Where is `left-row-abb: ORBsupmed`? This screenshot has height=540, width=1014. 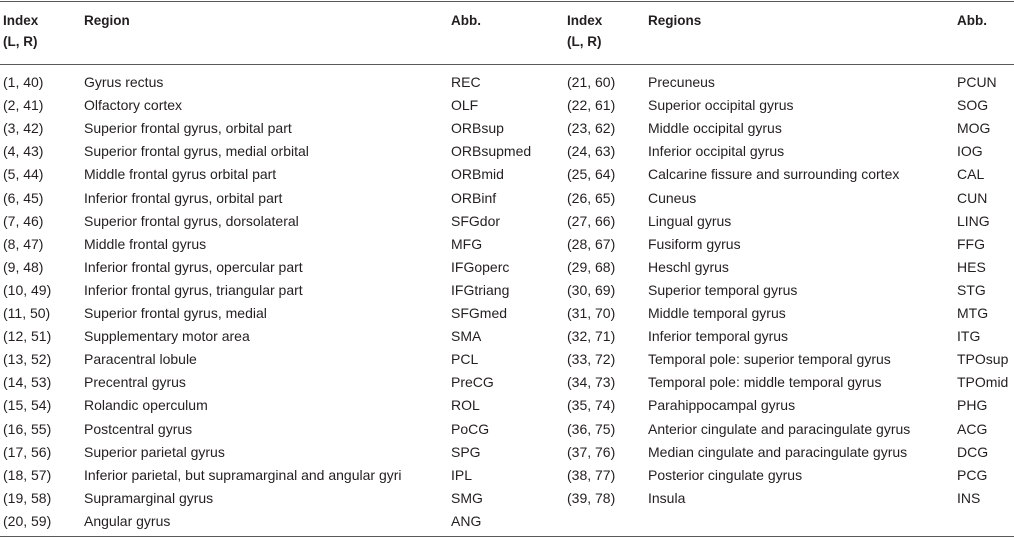 left-row-abb: ORBsupmed is located at coordinates (491, 151).